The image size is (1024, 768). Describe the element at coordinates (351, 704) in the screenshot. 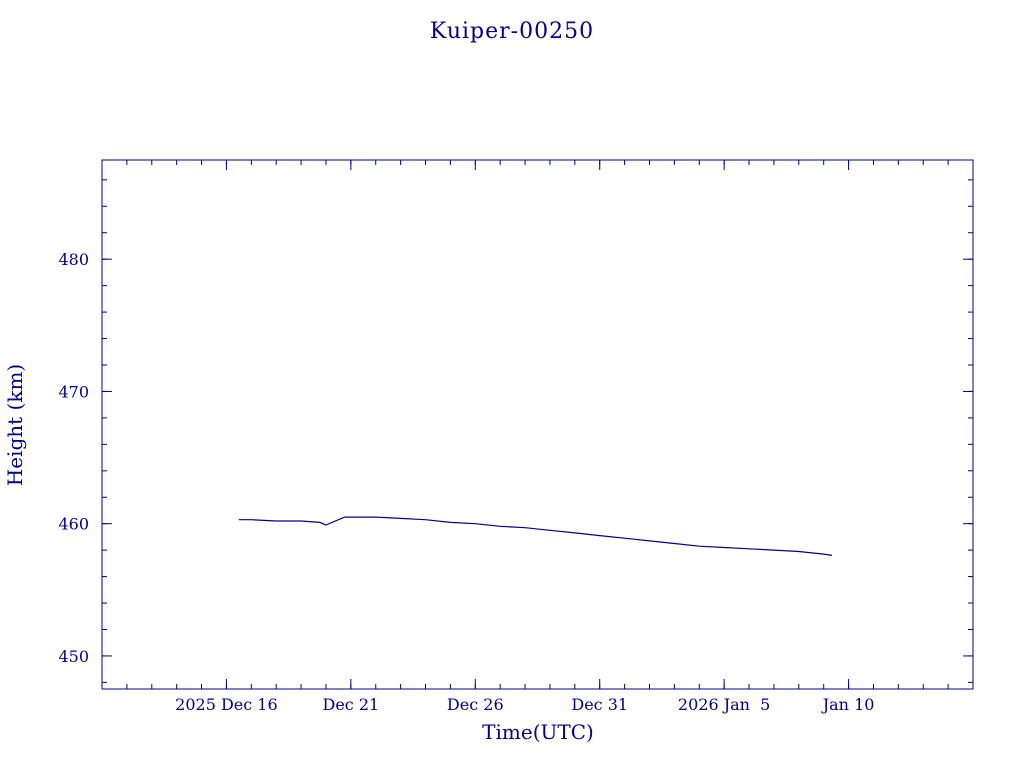

I see `x-tick-label: Dec 21` at that location.